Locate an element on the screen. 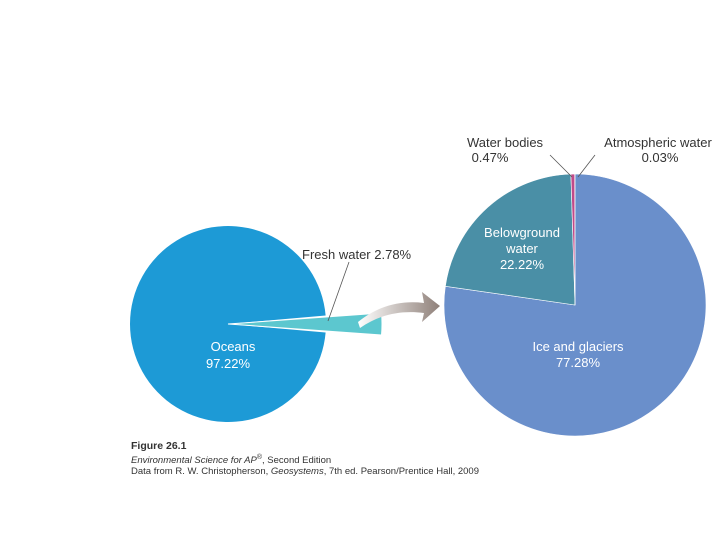 The width and height of the screenshot is (720, 540). pie-slice-belowground-water is located at coordinates (510, 239).